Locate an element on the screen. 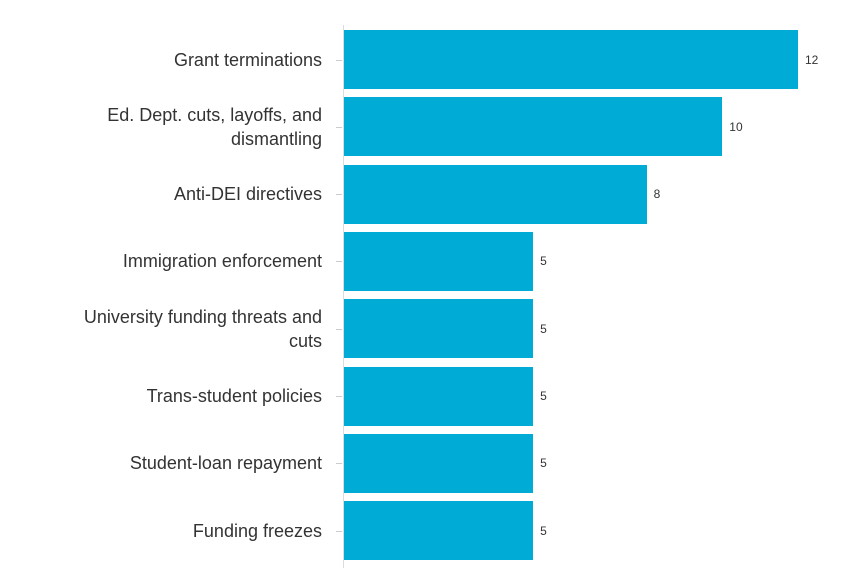 The image size is (856, 583). value-label: 12 is located at coordinates (811, 59).